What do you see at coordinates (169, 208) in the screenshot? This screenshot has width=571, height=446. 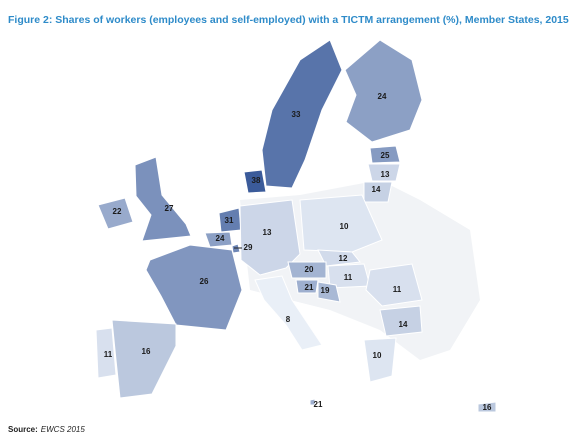 I see `value-label: 27` at bounding box center [169, 208].